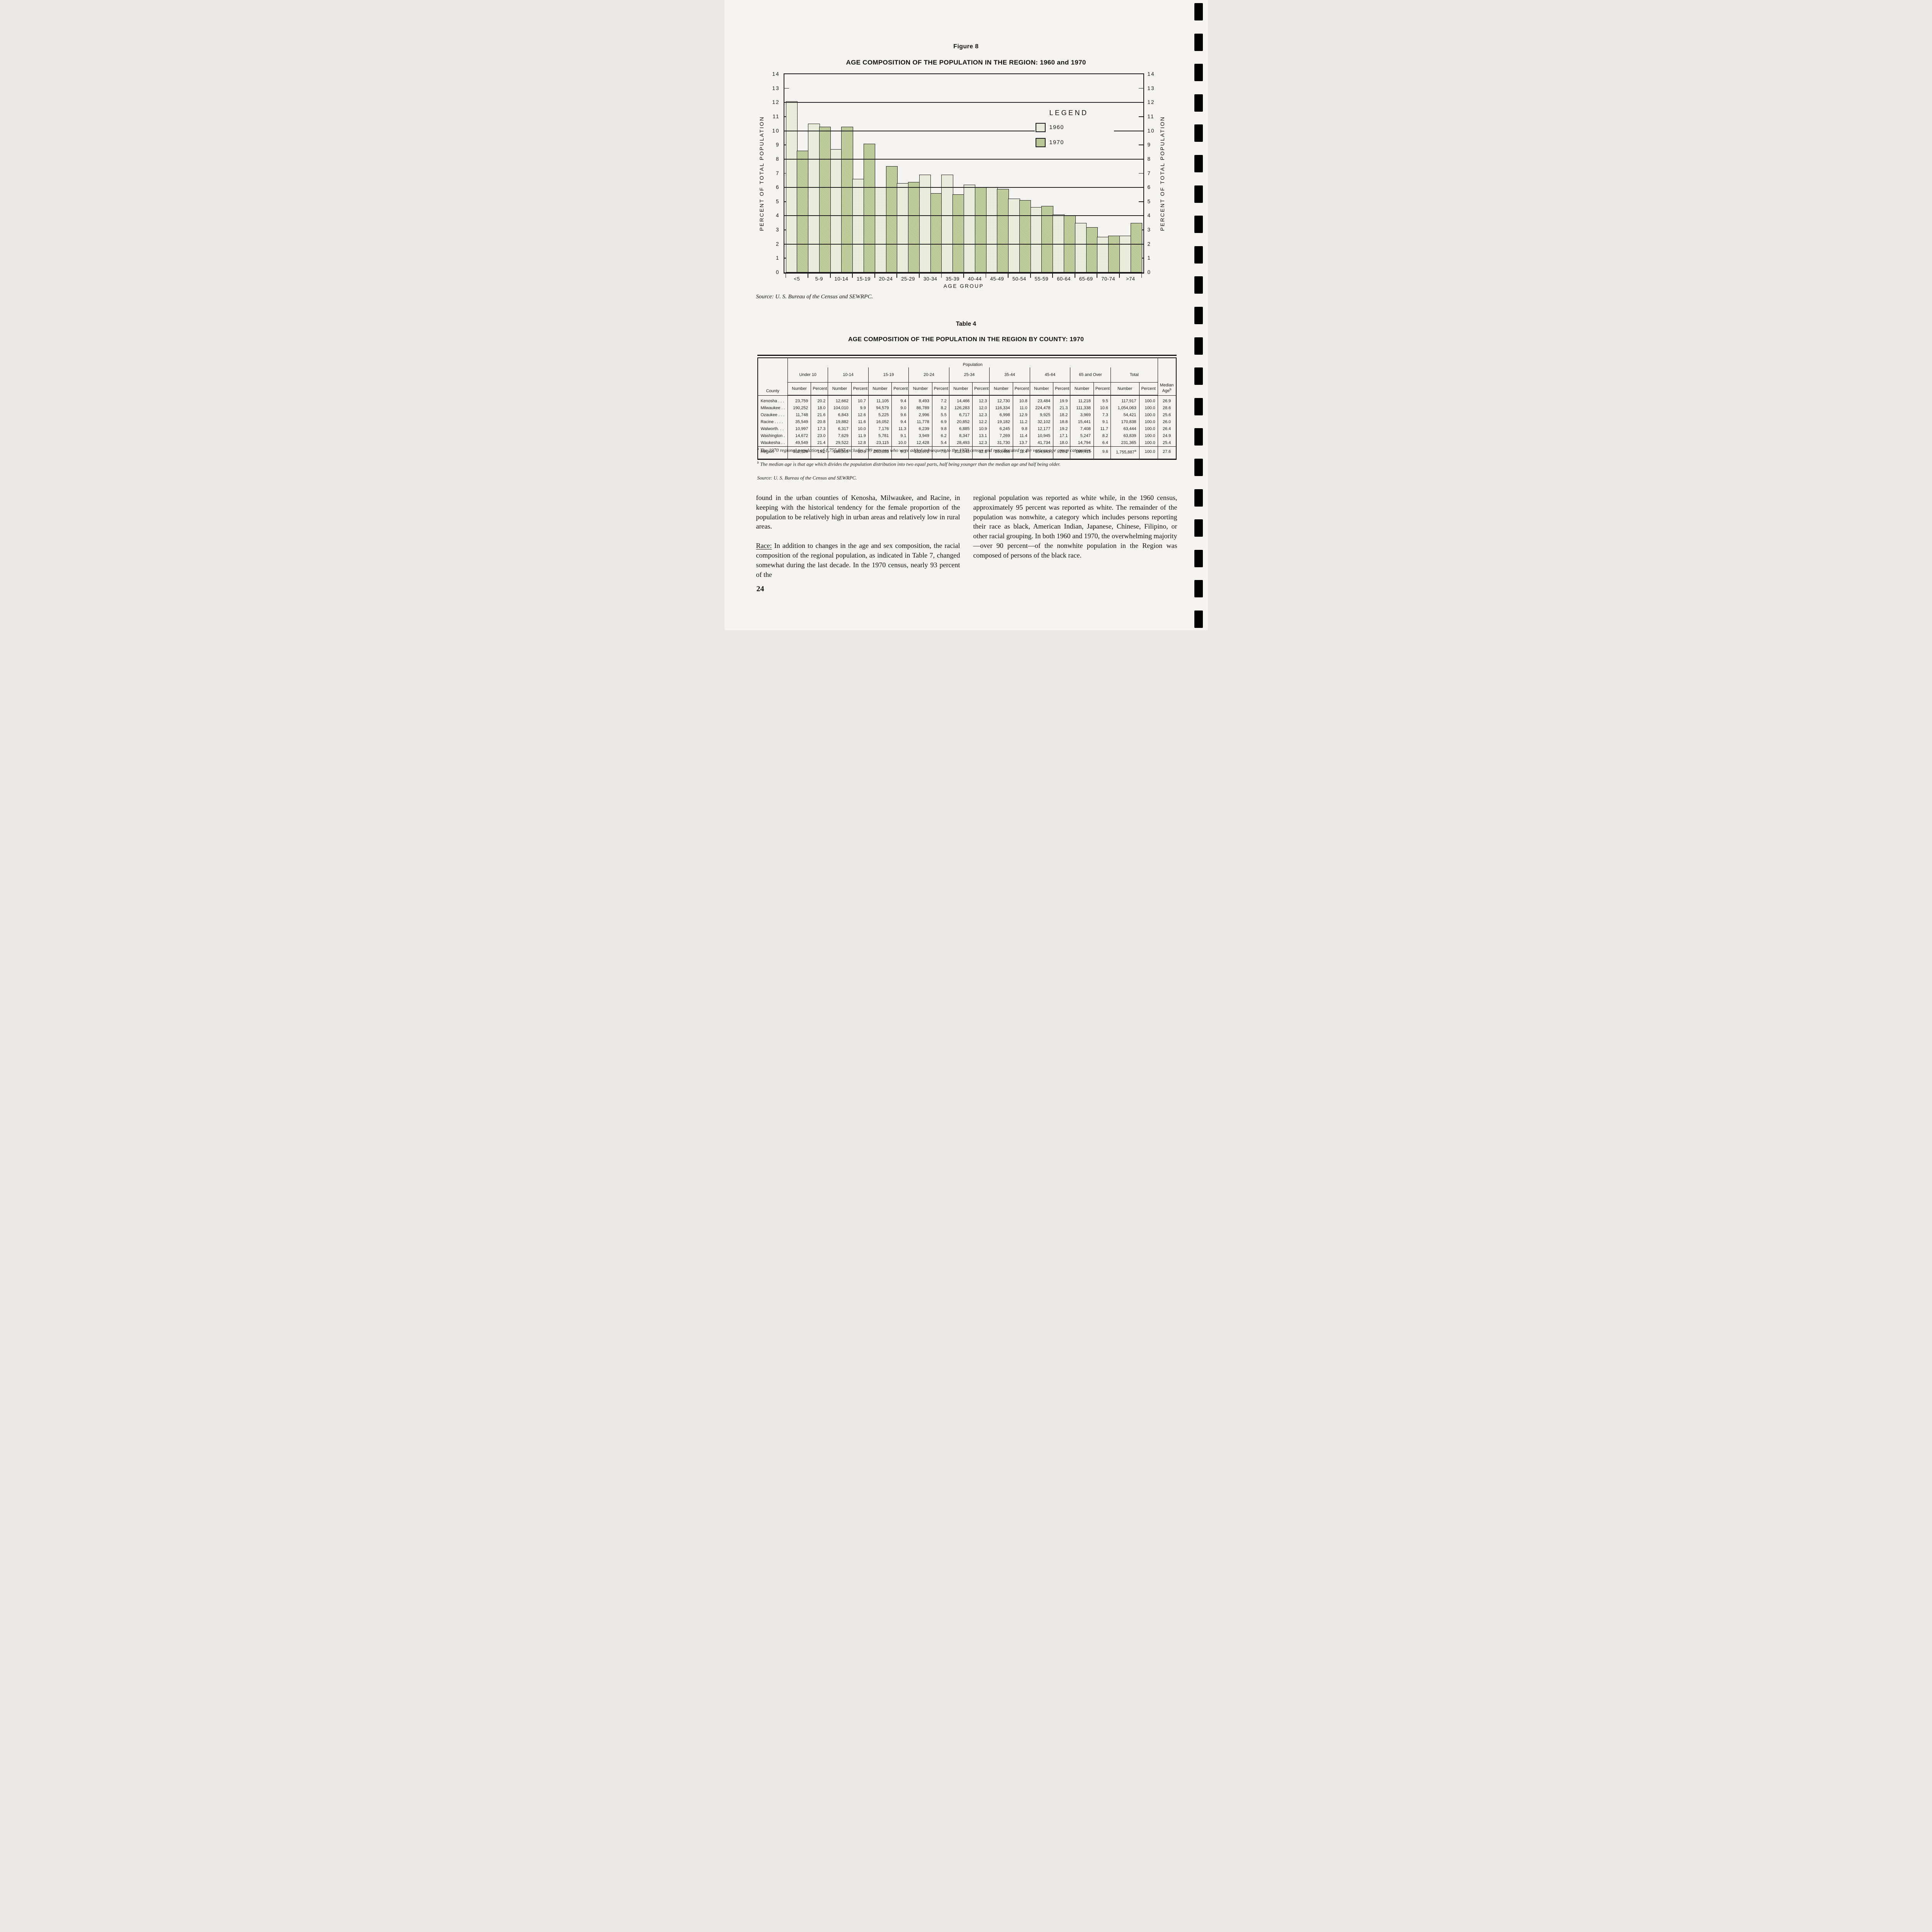 The width and height of the screenshot is (1932, 1932). What do you see at coordinates (773, 377) in the screenshot?
I see `column-header-county: County` at bounding box center [773, 377].